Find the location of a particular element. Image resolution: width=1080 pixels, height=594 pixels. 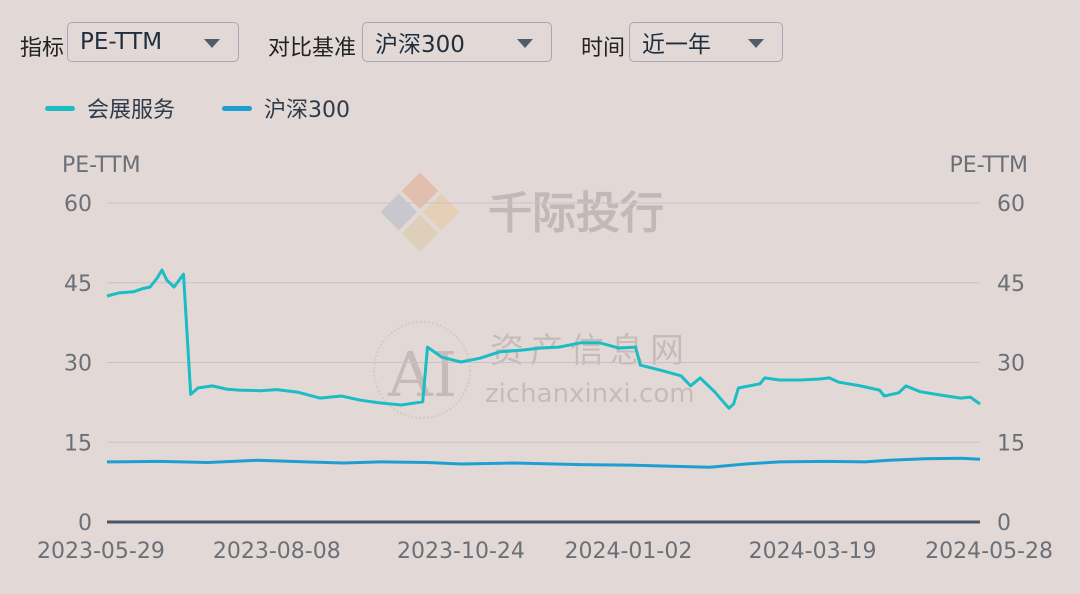

legend-item-series1: 会展服务 is located at coordinates (110, 108).